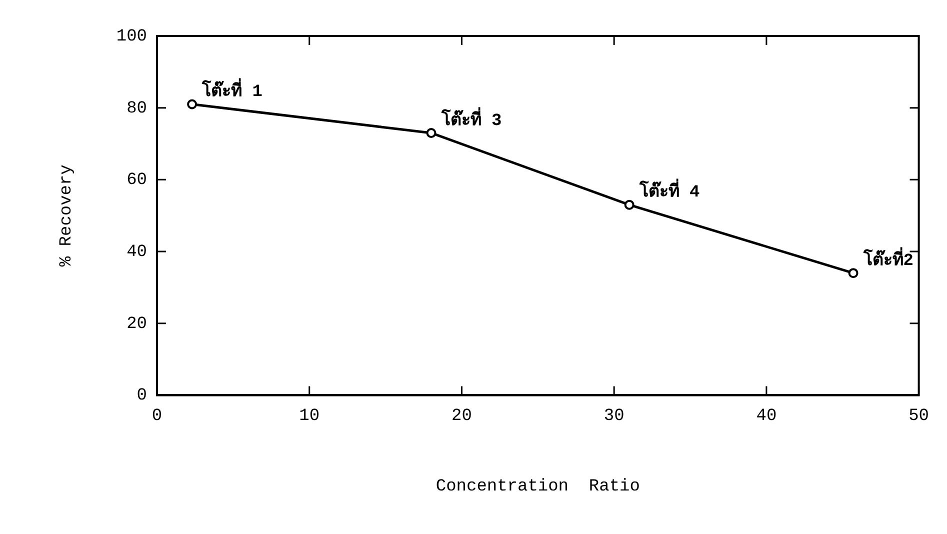 This screenshot has height=534, width=947. I want to click on x-tick-label: 50, so click(918, 416).